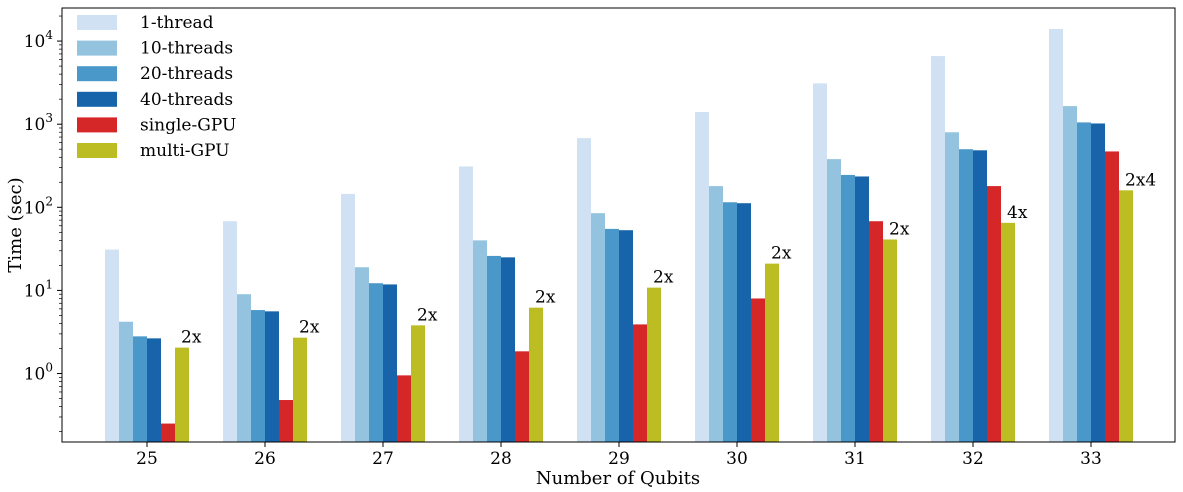 The width and height of the screenshot is (1183, 492). I want to click on x-axis-ticks: 25 26 27 28 29 30 31 32 33, so click(619, 455).